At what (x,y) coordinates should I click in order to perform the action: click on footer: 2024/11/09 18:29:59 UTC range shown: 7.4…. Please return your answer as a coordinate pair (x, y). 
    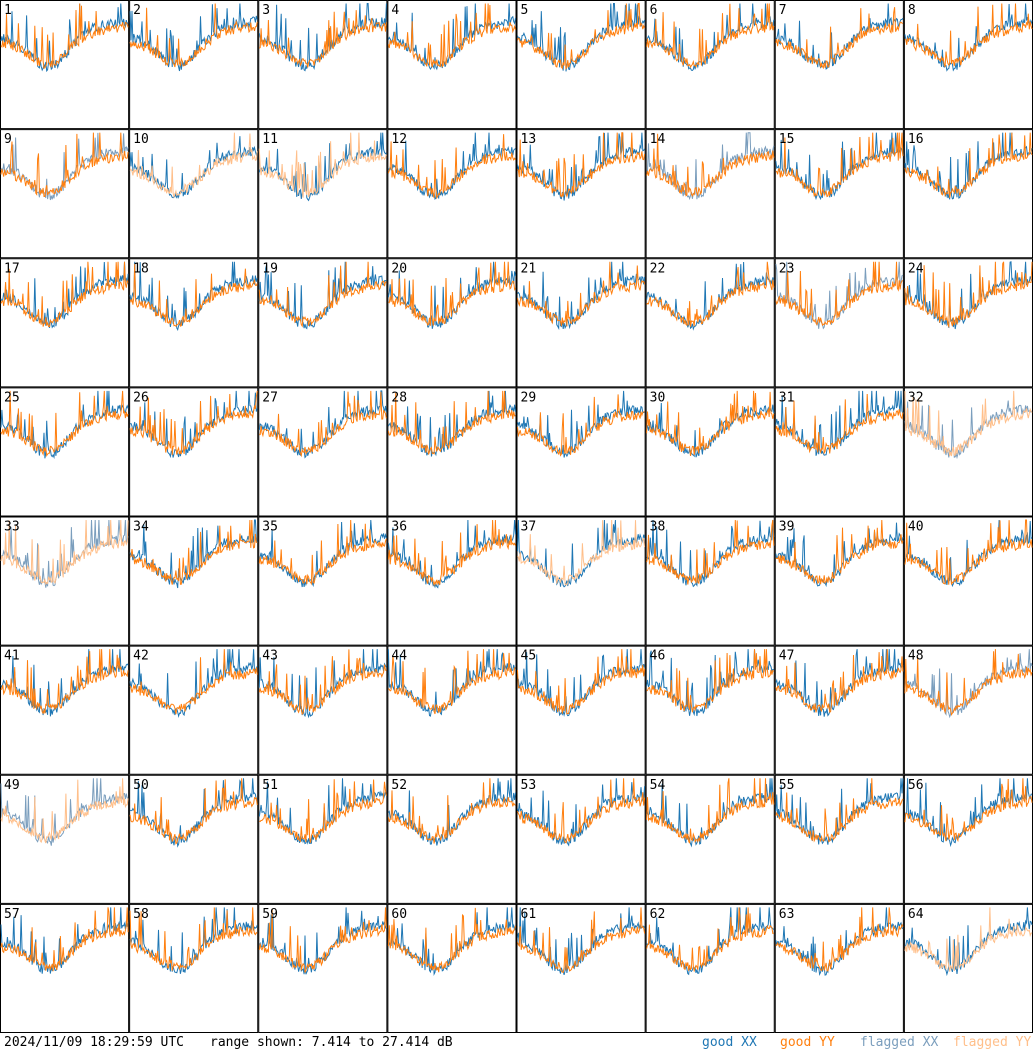
    Looking at the image, I should click on (516, 1043).